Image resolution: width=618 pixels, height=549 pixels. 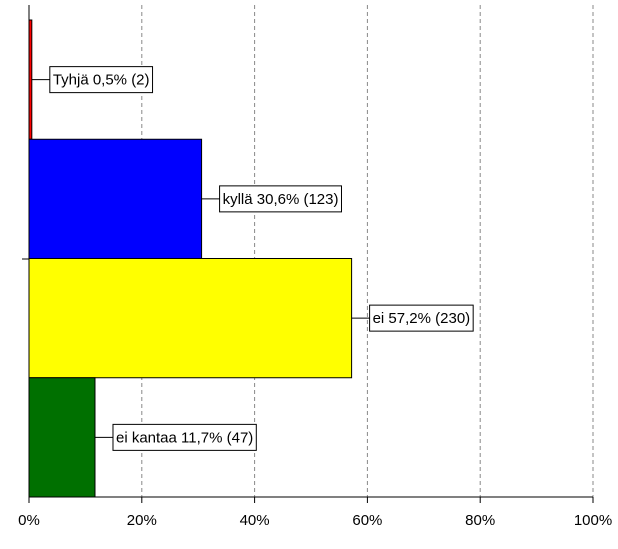 What do you see at coordinates (593, 520) in the screenshot?
I see `x-tick-label: 100%` at bounding box center [593, 520].